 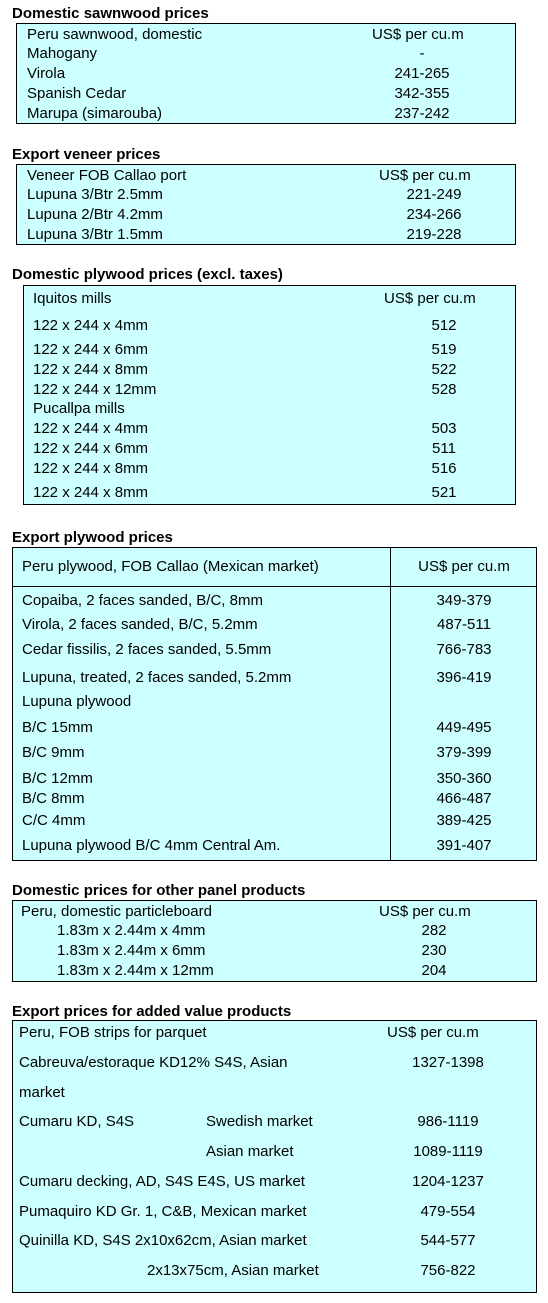 I want to click on exp-plywood-row-price: 449-495, so click(x=464, y=727).